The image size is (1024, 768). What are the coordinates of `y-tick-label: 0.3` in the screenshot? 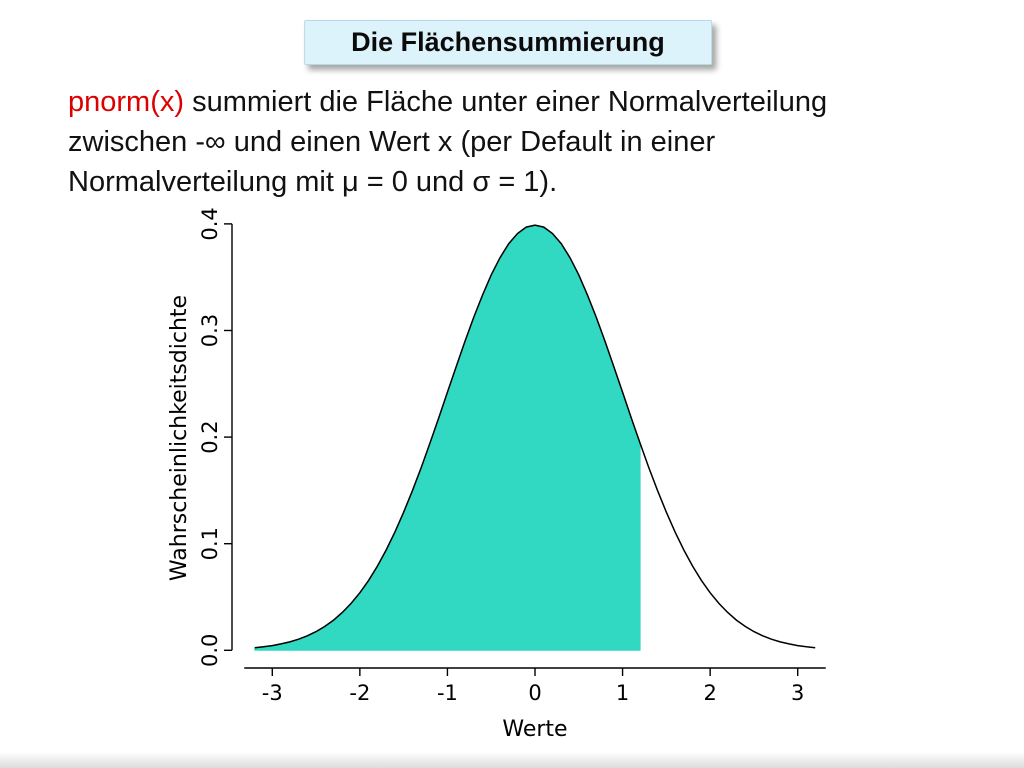 It's located at (210, 330).